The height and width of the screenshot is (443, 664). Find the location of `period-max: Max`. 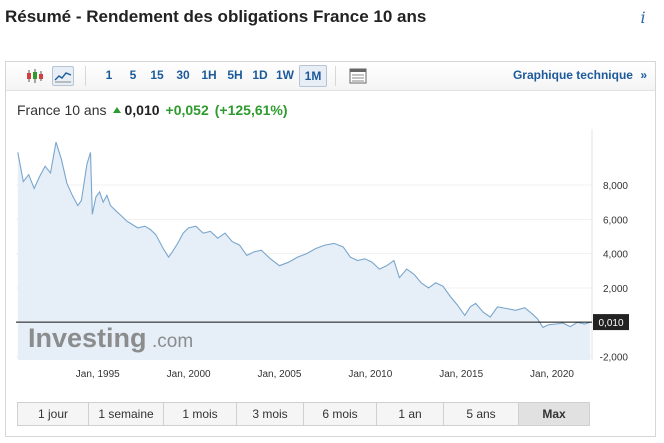

period-max: Max is located at coordinates (554, 414).